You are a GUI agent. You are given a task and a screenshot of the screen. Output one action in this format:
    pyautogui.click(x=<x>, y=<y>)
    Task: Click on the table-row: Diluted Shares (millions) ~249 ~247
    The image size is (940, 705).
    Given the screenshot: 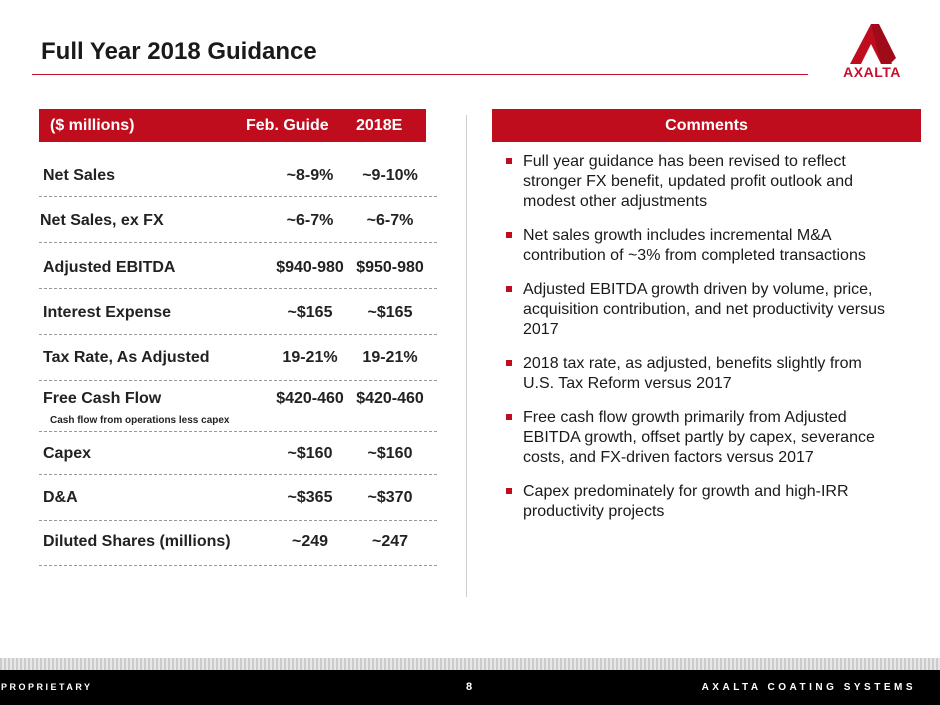 What is the action you would take?
    pyautogui.click(x=239, y=548)
    